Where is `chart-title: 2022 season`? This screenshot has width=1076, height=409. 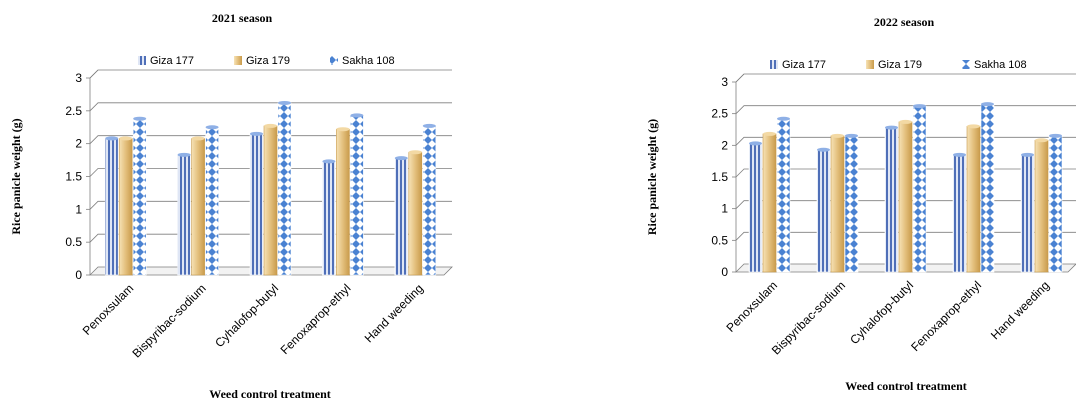
chart-title: 2022 season is located at coordinates (904, 22).